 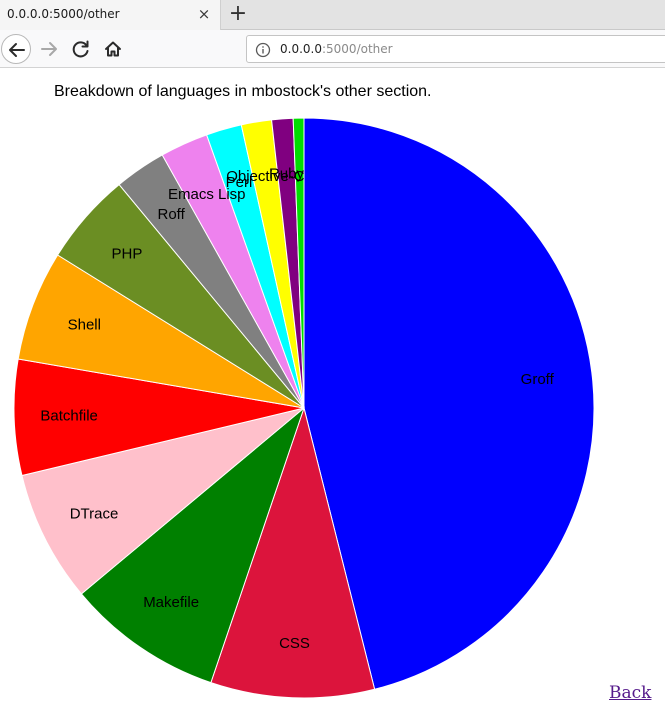 I want to click on forward-button, so click(x=49, y=49).